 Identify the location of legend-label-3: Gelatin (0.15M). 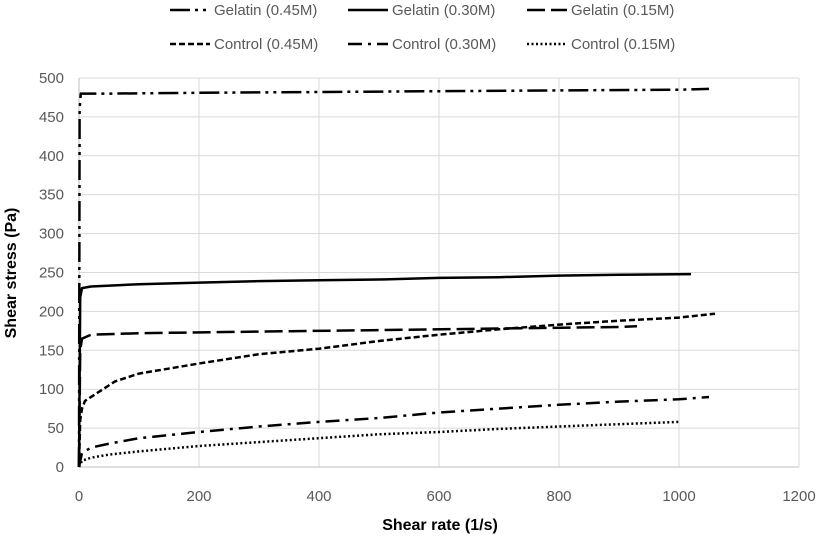
(622, 10).